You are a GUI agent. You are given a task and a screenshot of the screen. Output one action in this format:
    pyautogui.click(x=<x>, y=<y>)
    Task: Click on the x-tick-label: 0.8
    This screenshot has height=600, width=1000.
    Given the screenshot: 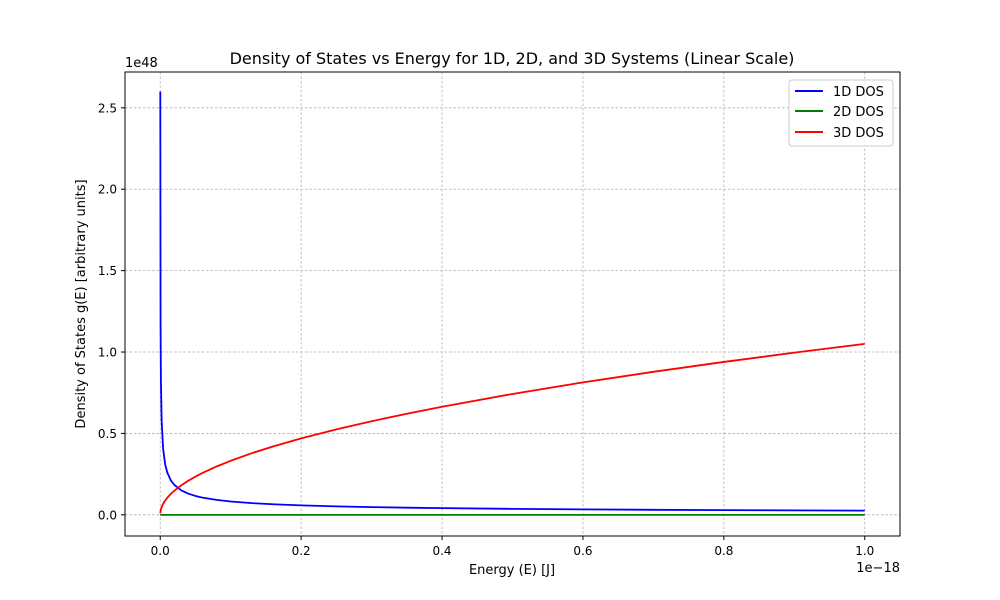 What is the action you would take?
    pyautogui.click(x=723, y=551)
    